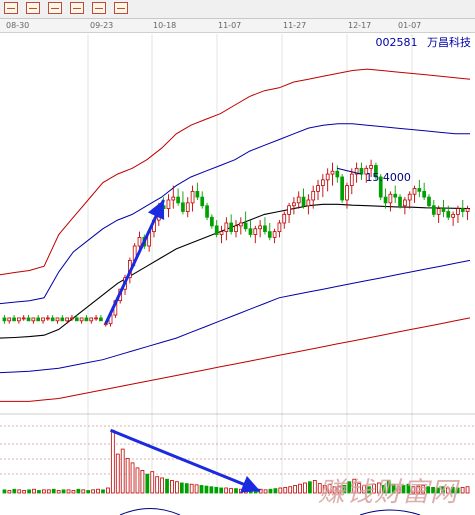 This screenshot has height=515, width=475. I want to click on zoom-tool-icon, so click(121, 8).